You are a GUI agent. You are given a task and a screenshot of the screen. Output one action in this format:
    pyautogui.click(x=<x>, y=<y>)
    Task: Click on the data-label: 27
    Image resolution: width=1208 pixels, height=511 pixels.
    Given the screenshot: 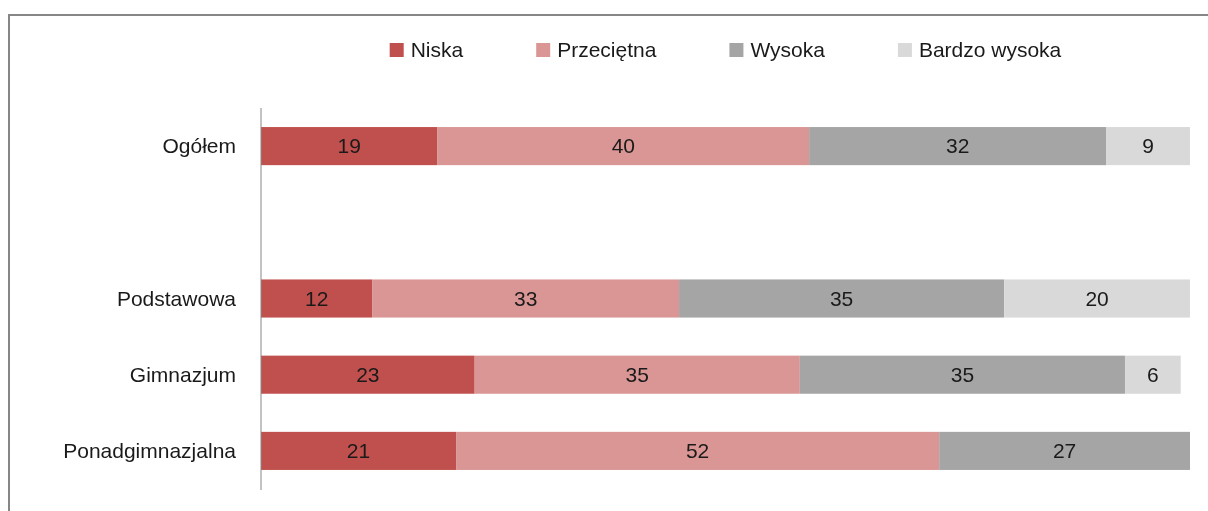 What is the action you would take?
    pyautogui.click(x=1064, y=451)
    